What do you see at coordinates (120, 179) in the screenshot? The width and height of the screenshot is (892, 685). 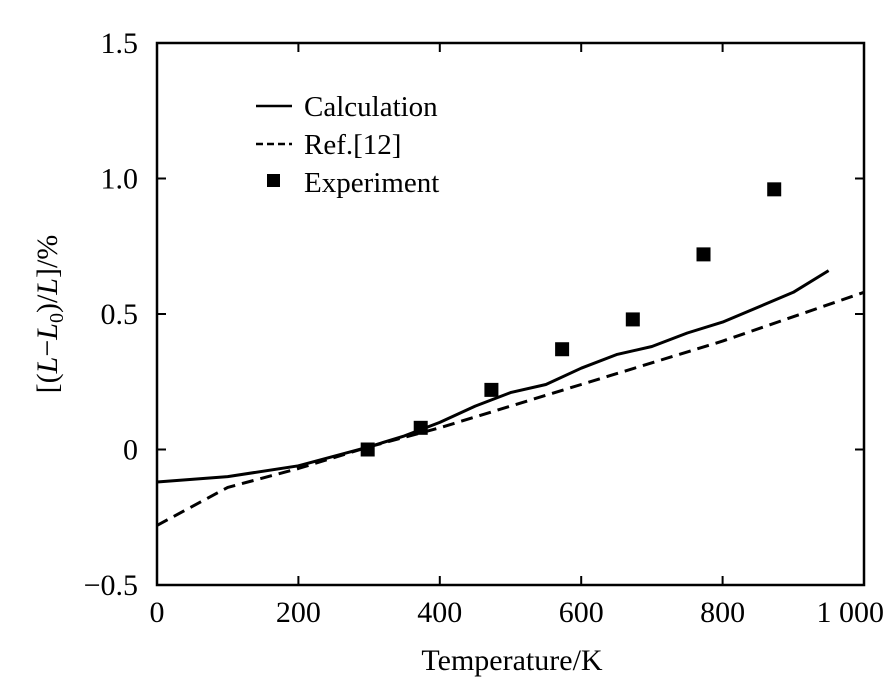 I see `y-tick-label: 1.0` at bounding box center [120, 179].